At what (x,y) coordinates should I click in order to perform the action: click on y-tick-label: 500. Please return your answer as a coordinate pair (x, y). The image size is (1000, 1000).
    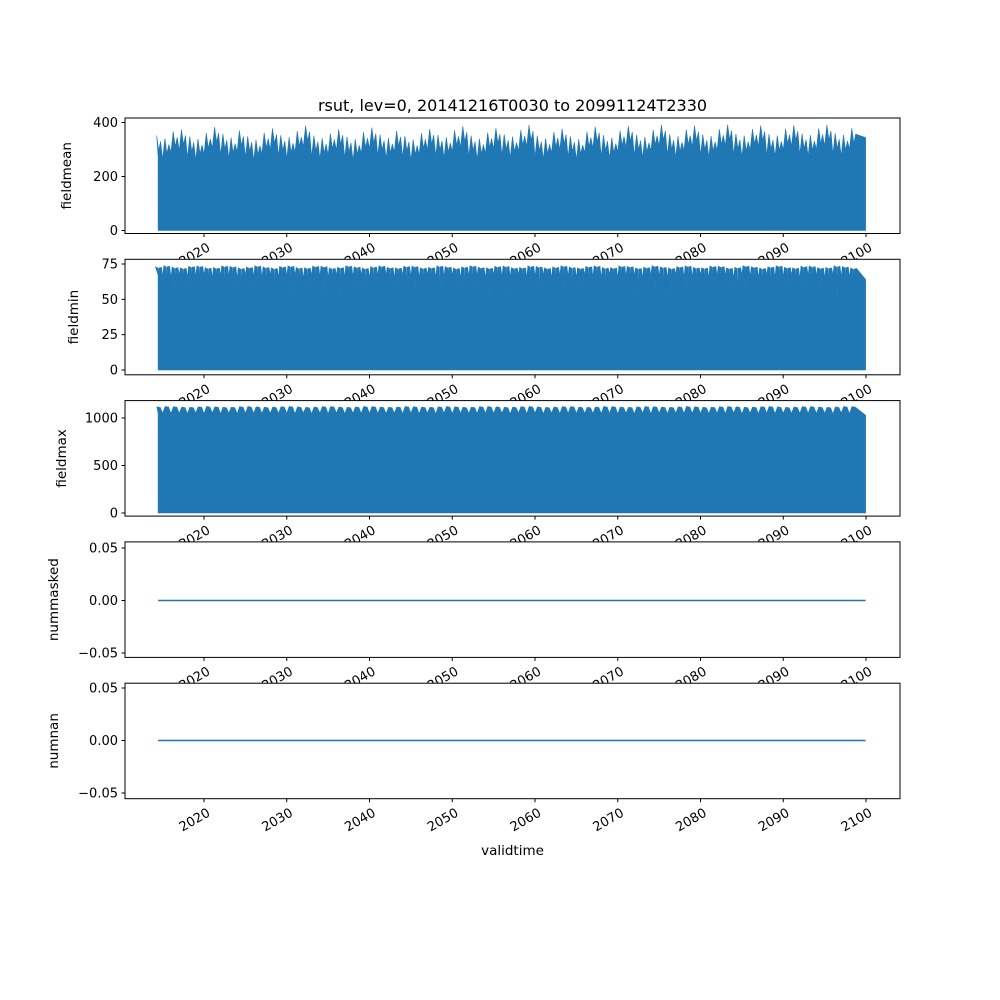
    Looking at the image, I should click on (105, 466).